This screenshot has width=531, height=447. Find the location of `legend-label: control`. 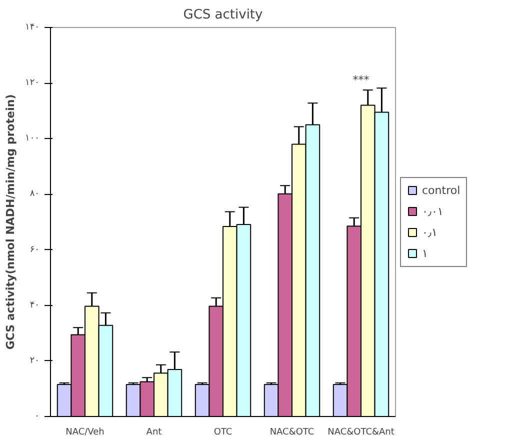

legend-label: control is located at coordinates (441, 190).